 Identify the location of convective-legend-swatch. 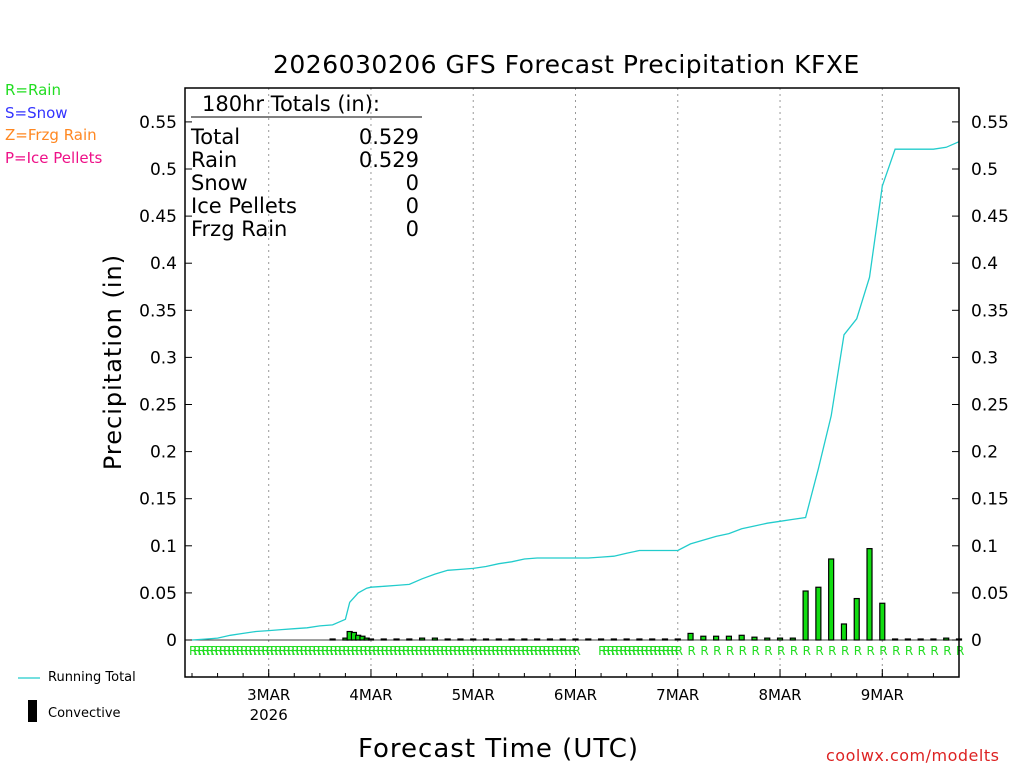
(32, 711).